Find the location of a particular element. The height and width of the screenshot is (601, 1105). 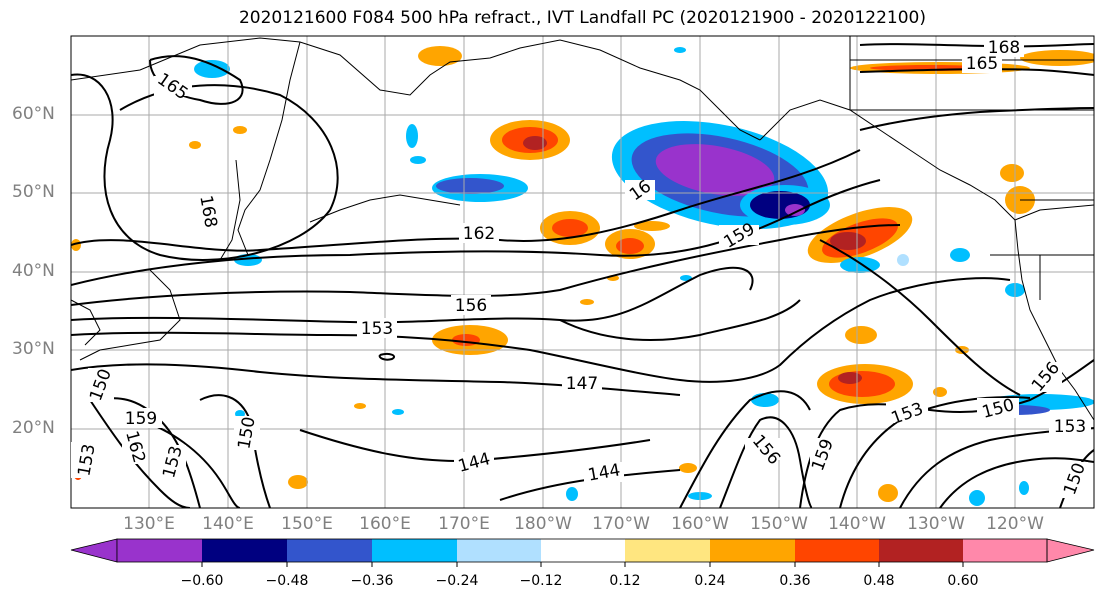

lon-label: 140°W is located at coordinates (857, 524).